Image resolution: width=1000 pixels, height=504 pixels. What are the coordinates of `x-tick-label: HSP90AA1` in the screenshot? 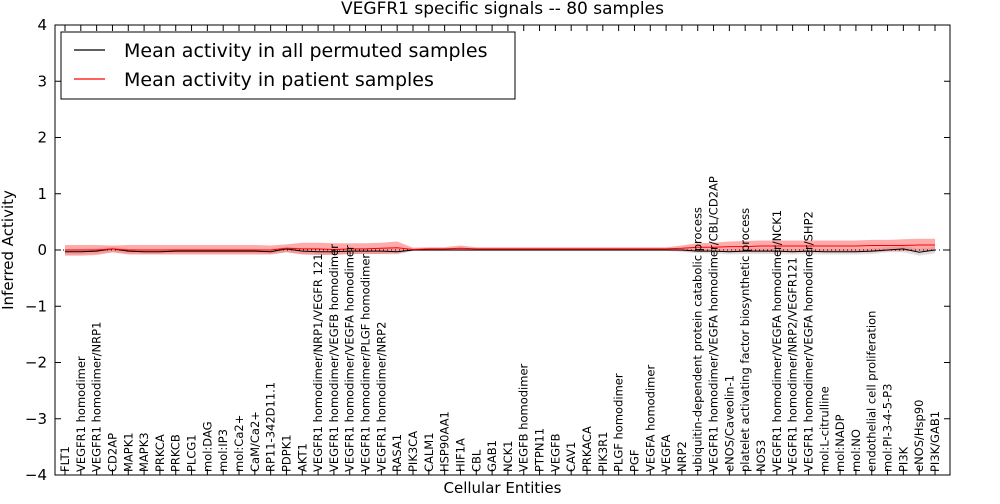 It's located at (445, 441).